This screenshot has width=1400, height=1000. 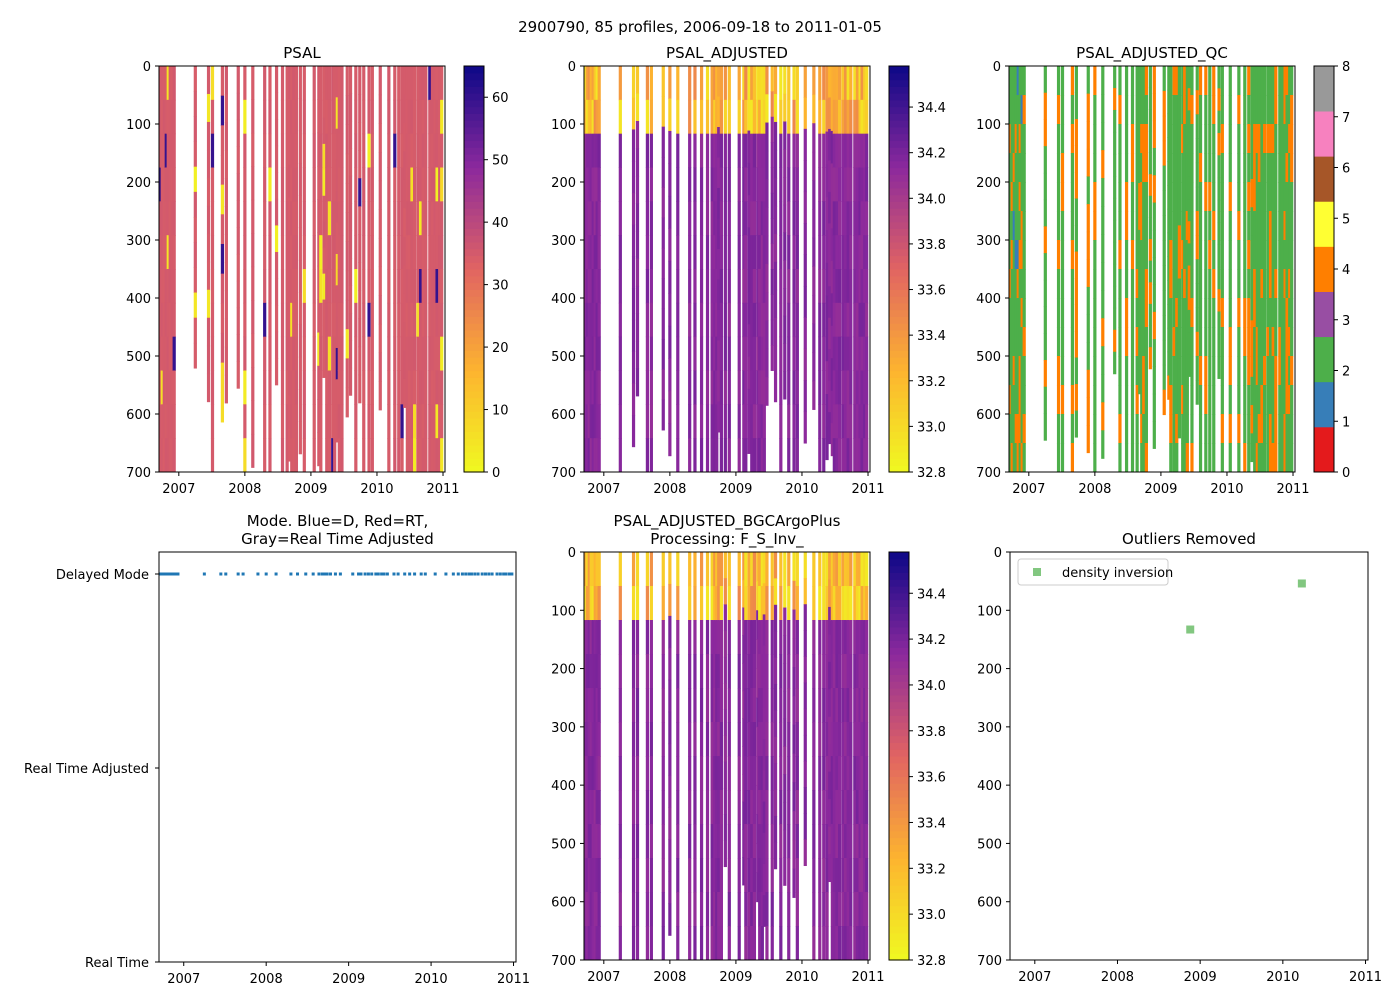 What do you see at coordinates (1346, 473) in the screenshot?
I see `chart-psal-adjusted-qc-colorbar-tick-label: 0` at bounding box center [1346, 473].